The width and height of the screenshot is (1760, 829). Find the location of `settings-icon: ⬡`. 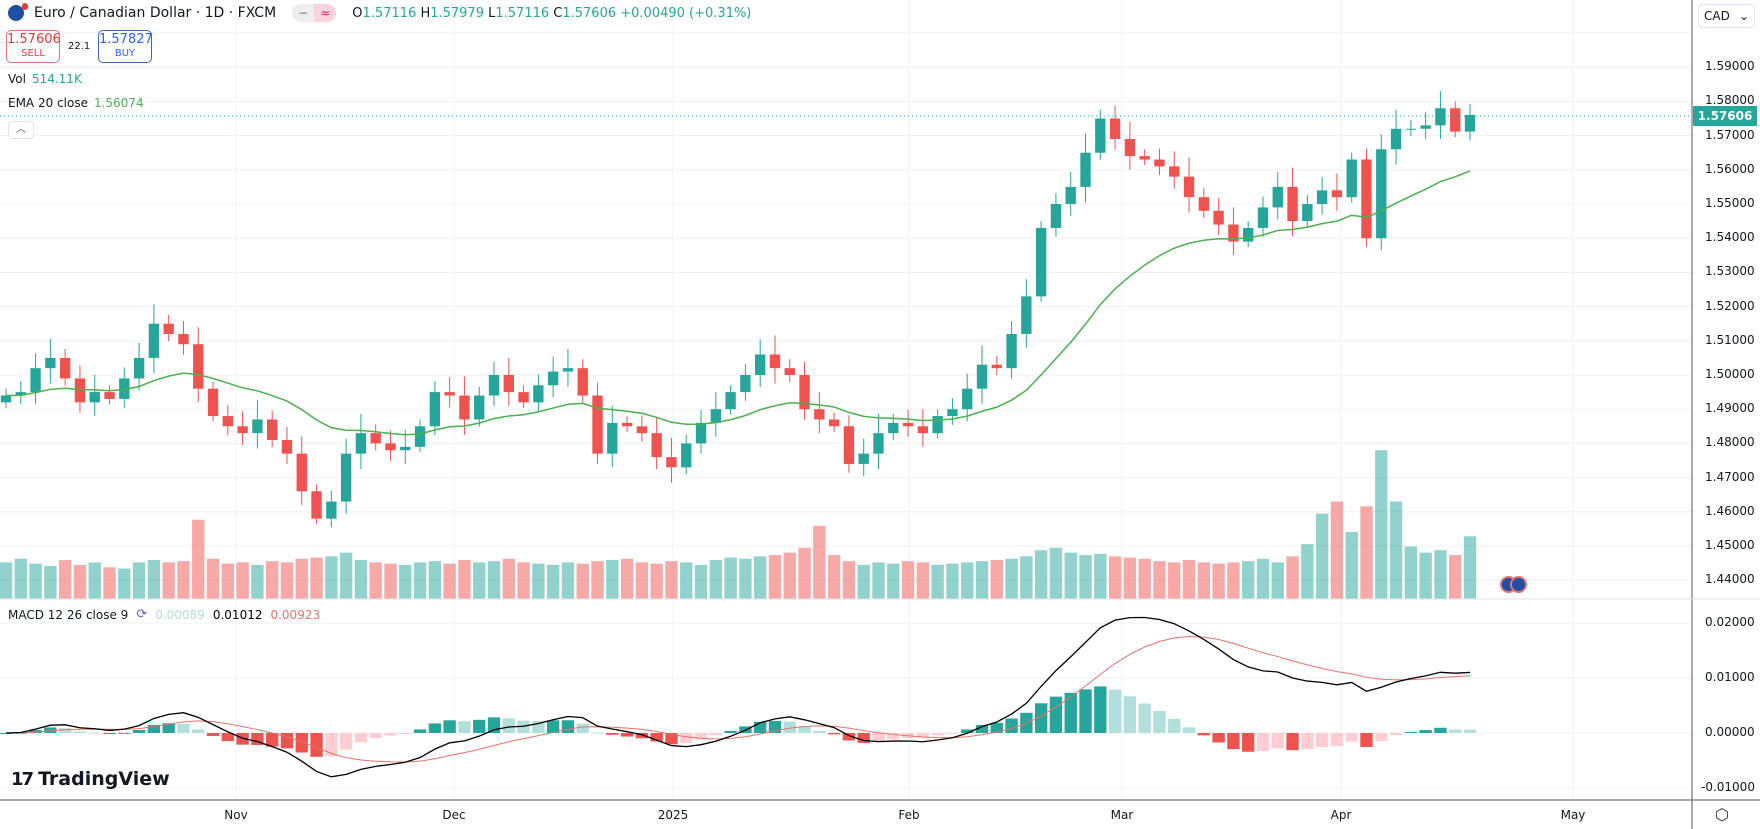

settings-icon: ⬡ is located at coordinates (1722, 814).